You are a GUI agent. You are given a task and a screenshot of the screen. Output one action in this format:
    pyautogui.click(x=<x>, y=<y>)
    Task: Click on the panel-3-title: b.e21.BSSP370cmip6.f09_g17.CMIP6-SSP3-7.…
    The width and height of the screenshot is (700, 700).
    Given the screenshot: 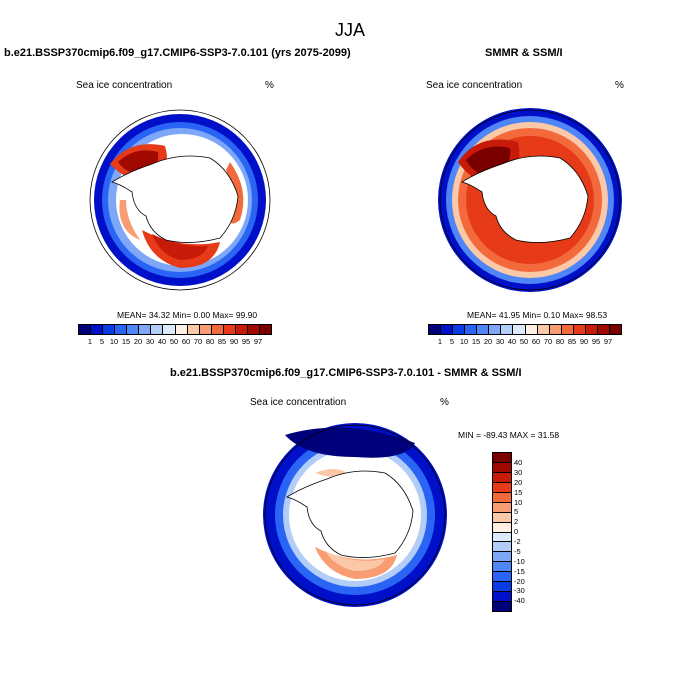 What is the action you would take?
    pyautogui.click(x=346, y=373)
    